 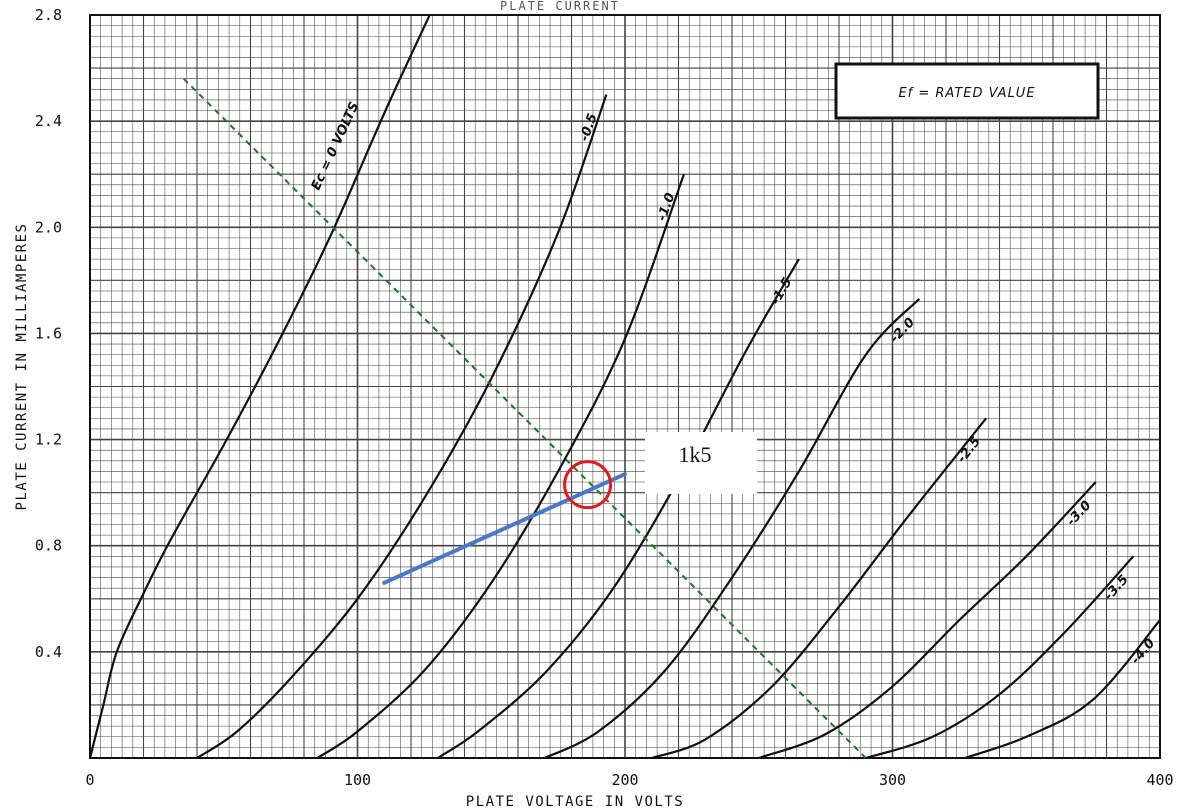 I want to click on x-tick-label: 400, so click(x=1159, y=780).